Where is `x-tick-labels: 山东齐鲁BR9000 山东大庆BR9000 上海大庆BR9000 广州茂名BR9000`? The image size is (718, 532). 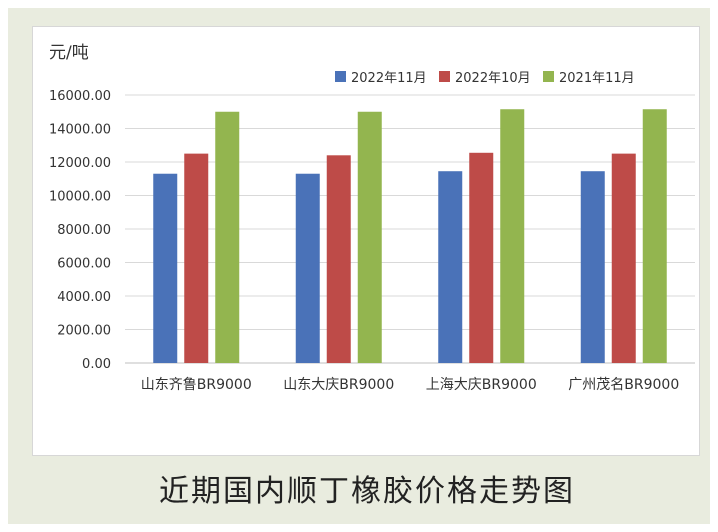 x-tick-labels: 山东齐鲁BR9000 山东大庆BR9000 上海大庆BR9000 广州茂名BR9000 is located at coordinates (410, 384).